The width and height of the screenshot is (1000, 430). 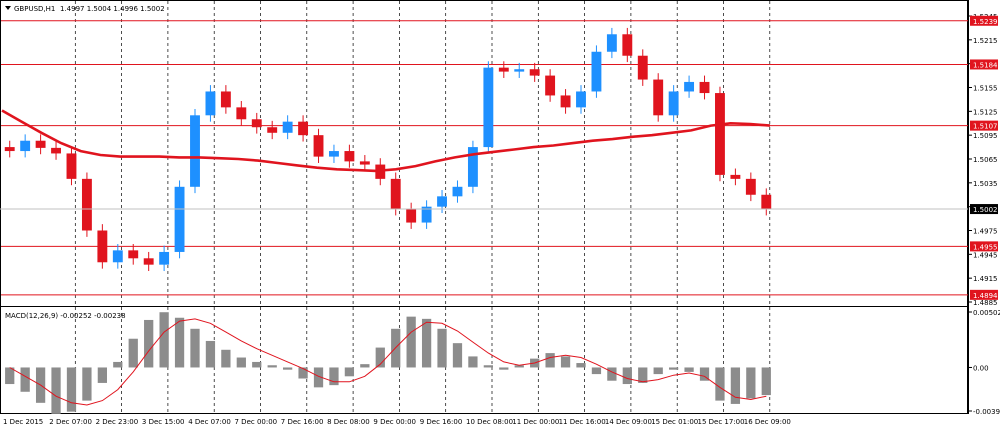 I want to click on macd-tick-label: -0.00394, so click(x=986, y=412).